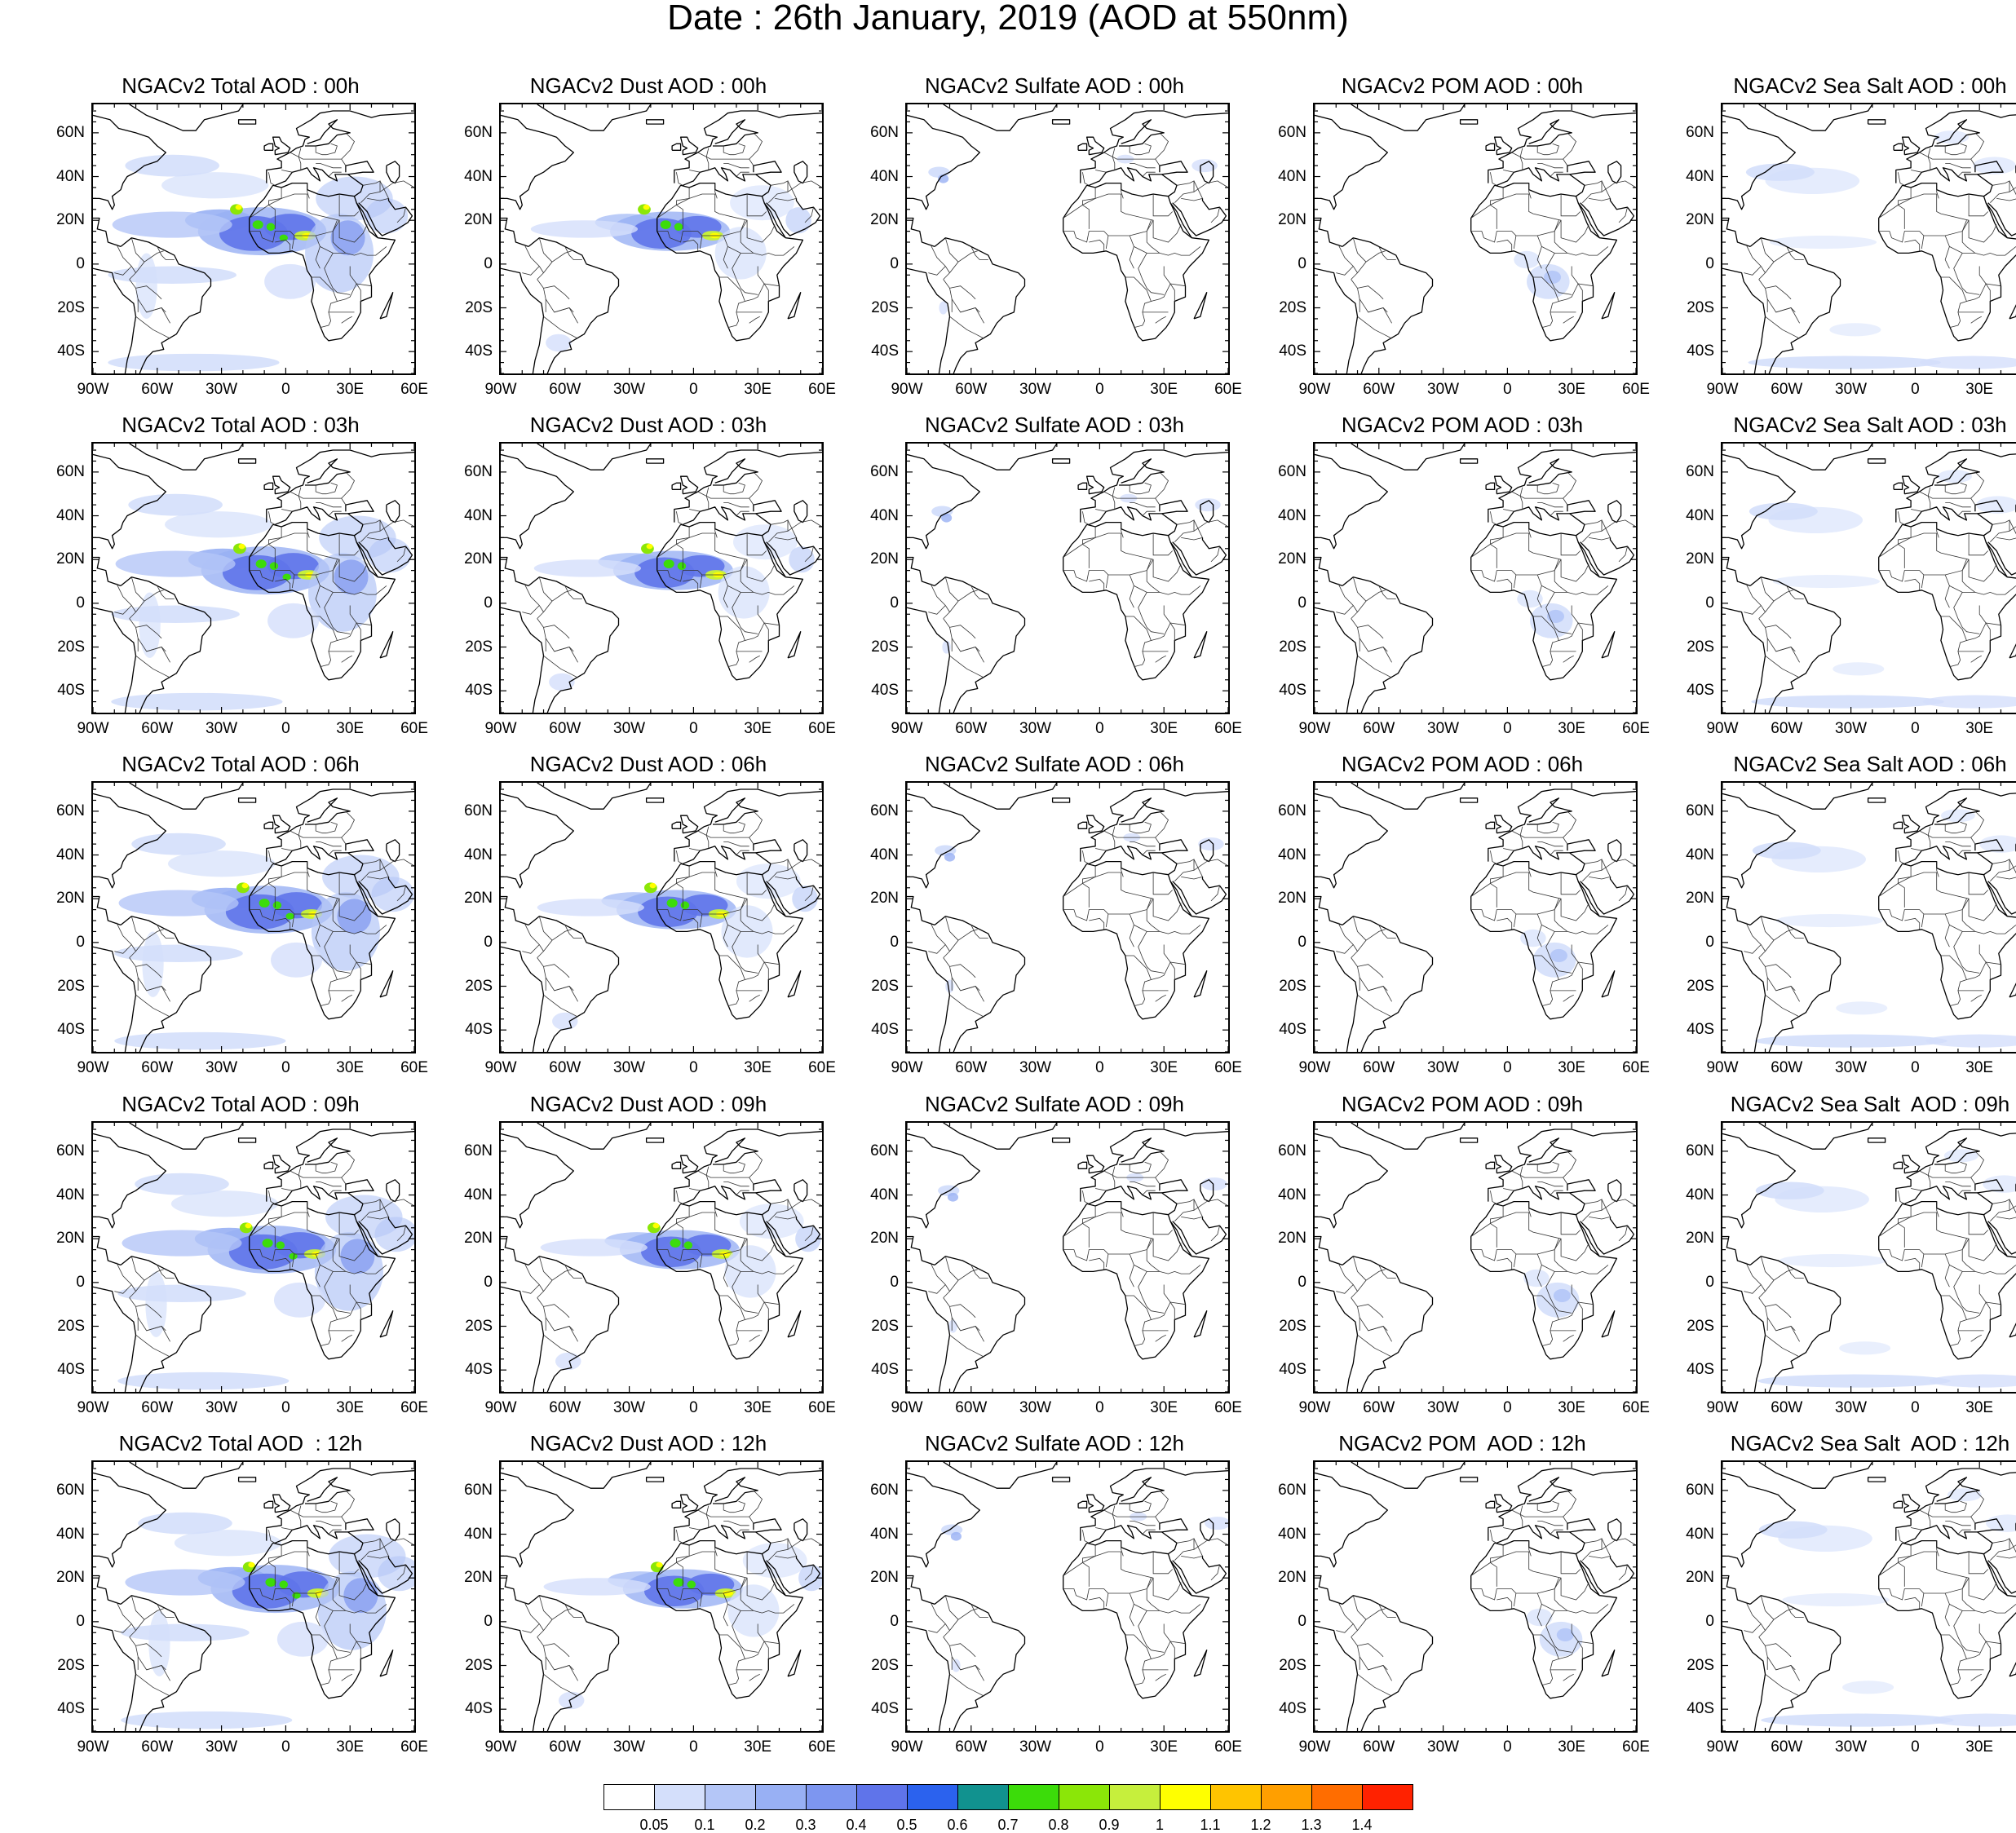 The image size is (2016, 1833). Describe the element at coordinates (1696, 1666) in the screenshot. I see `lat-label: 20S` at that location.